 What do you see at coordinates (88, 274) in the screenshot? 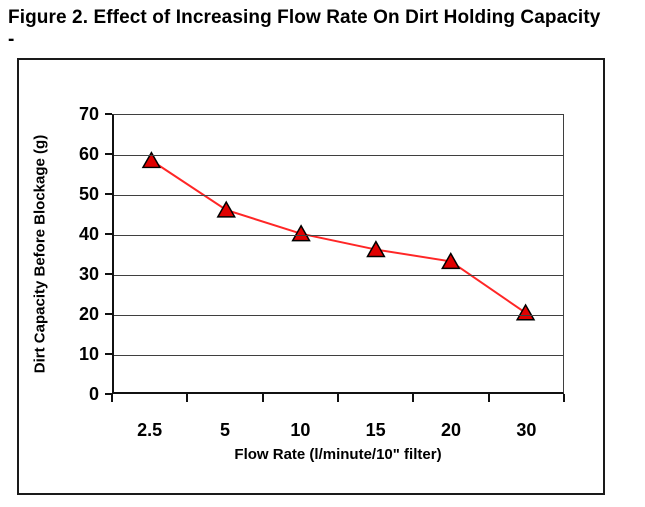
I see `y-tick-label-30: 30` at bounding box center [88, 274].